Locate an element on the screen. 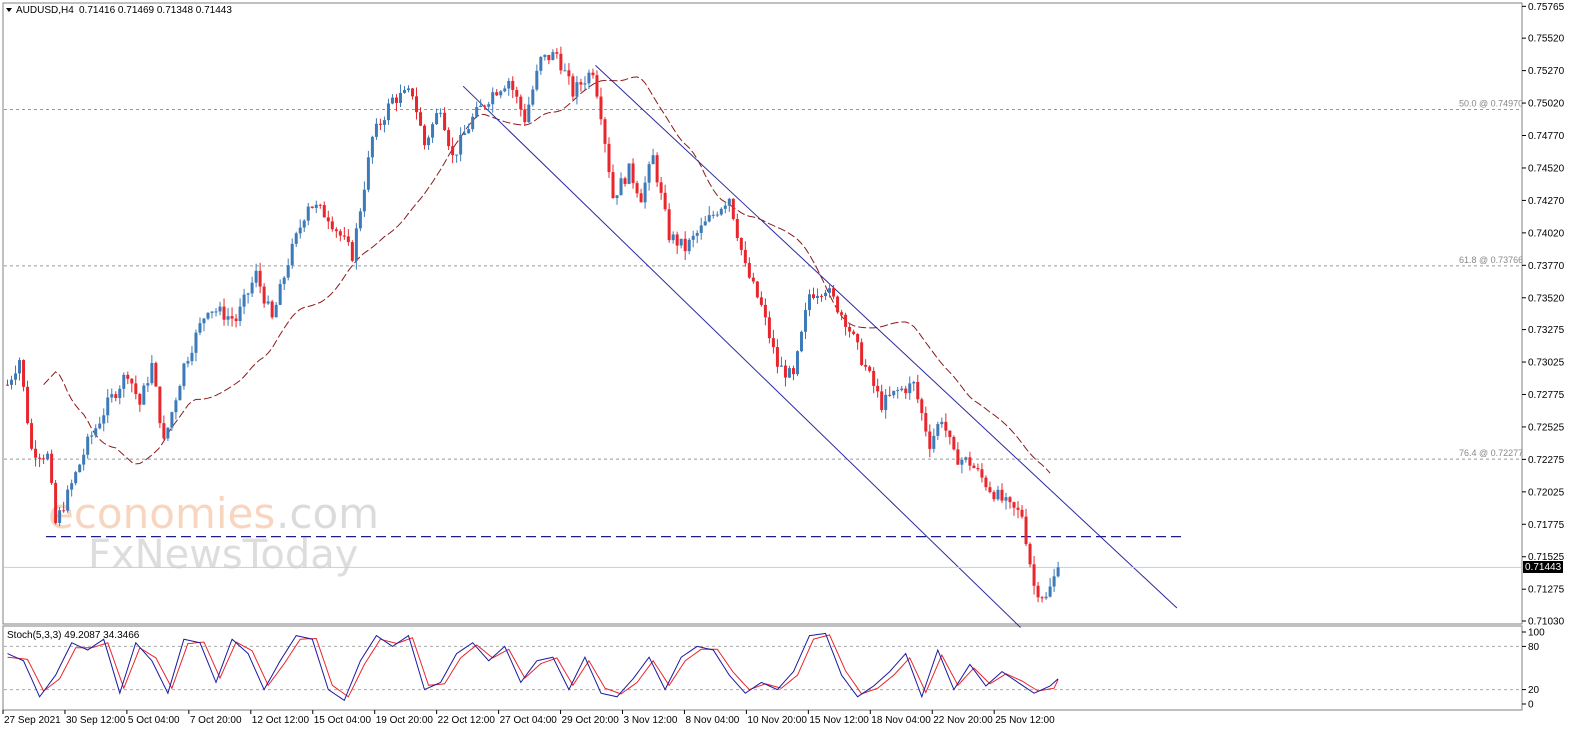 The width and height of the screenshot is (1596, 743). price-tick-label: 0.75270 is located at coordinates (1546, 71).